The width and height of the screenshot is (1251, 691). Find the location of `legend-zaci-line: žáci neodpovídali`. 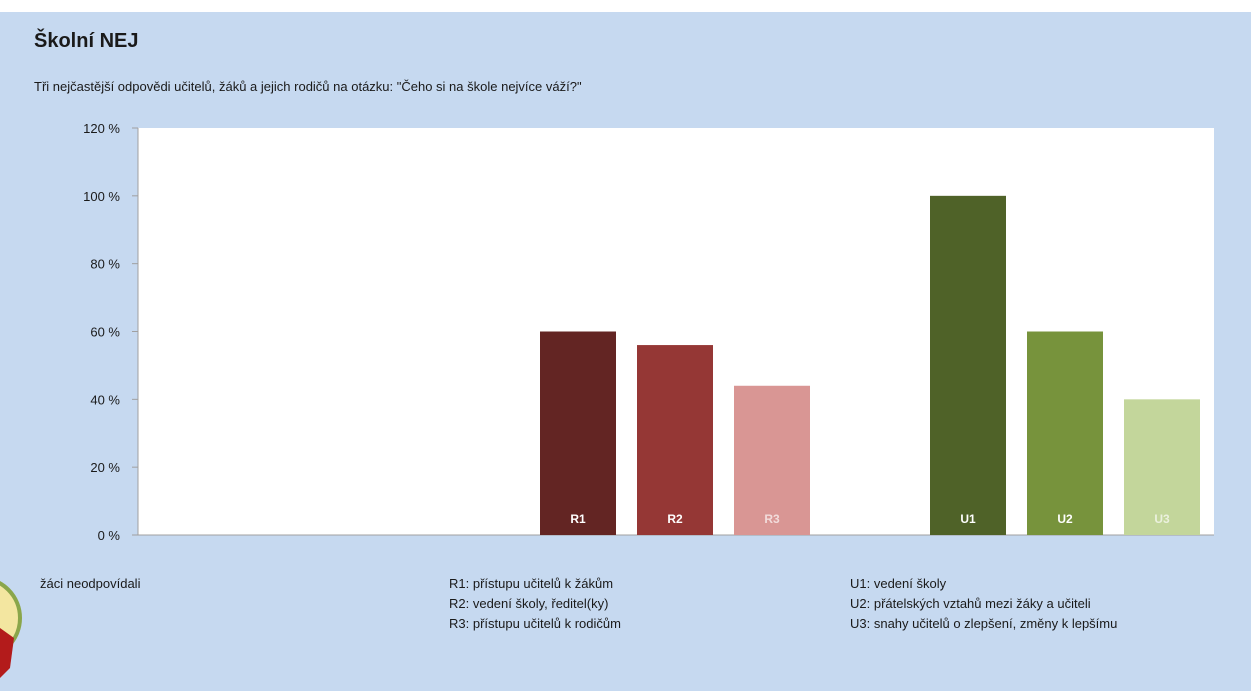

legend-zaci-line: žáci neodpovídali is located at coordinates (90, 583).